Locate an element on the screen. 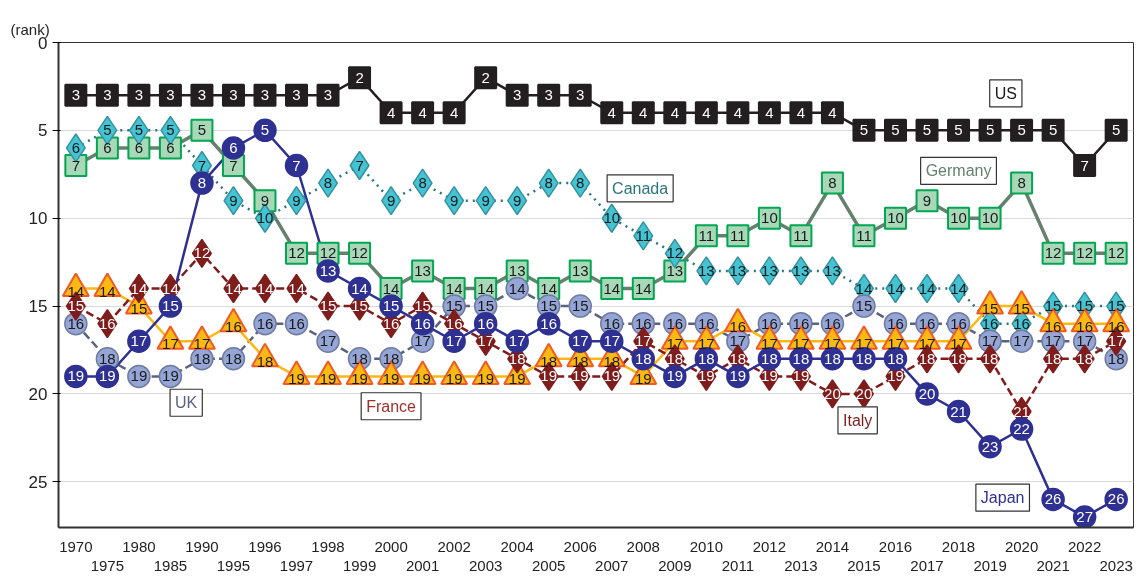 The image size is (1139, 577). data-label: 2 is located at coordinates (485, 77).